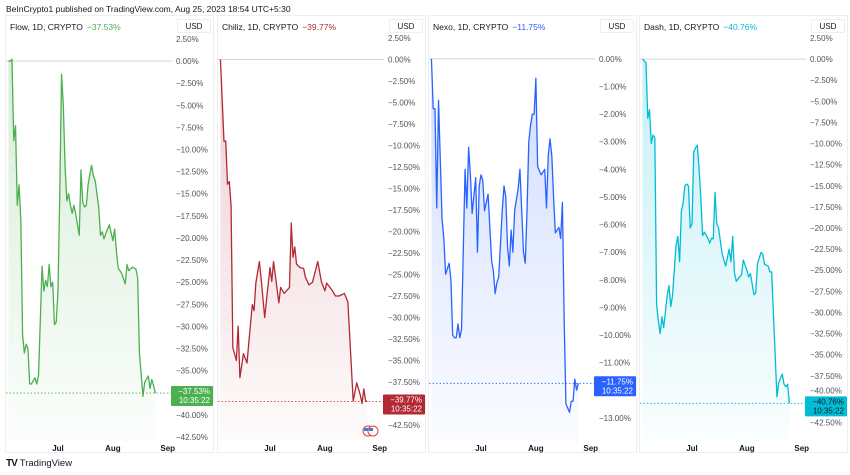 This screenshot has width=850, height=475. Describe the element at coordinates (821, 38) in the screenshot. I see `y-tick-label: 2.50%` at that location.